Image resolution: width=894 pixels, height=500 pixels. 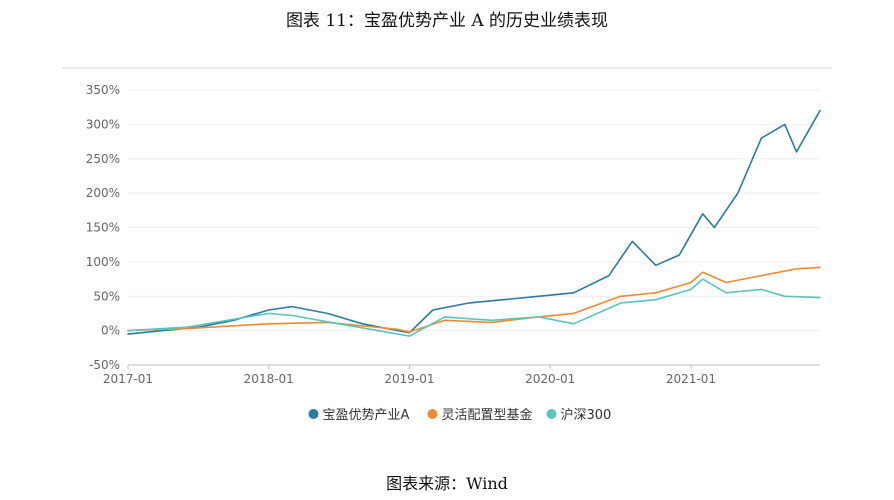 What do you see at coordinates (103, 262) in the screenshot?
I see `y-tick-label: 100%` at bounding box center [103, 262].